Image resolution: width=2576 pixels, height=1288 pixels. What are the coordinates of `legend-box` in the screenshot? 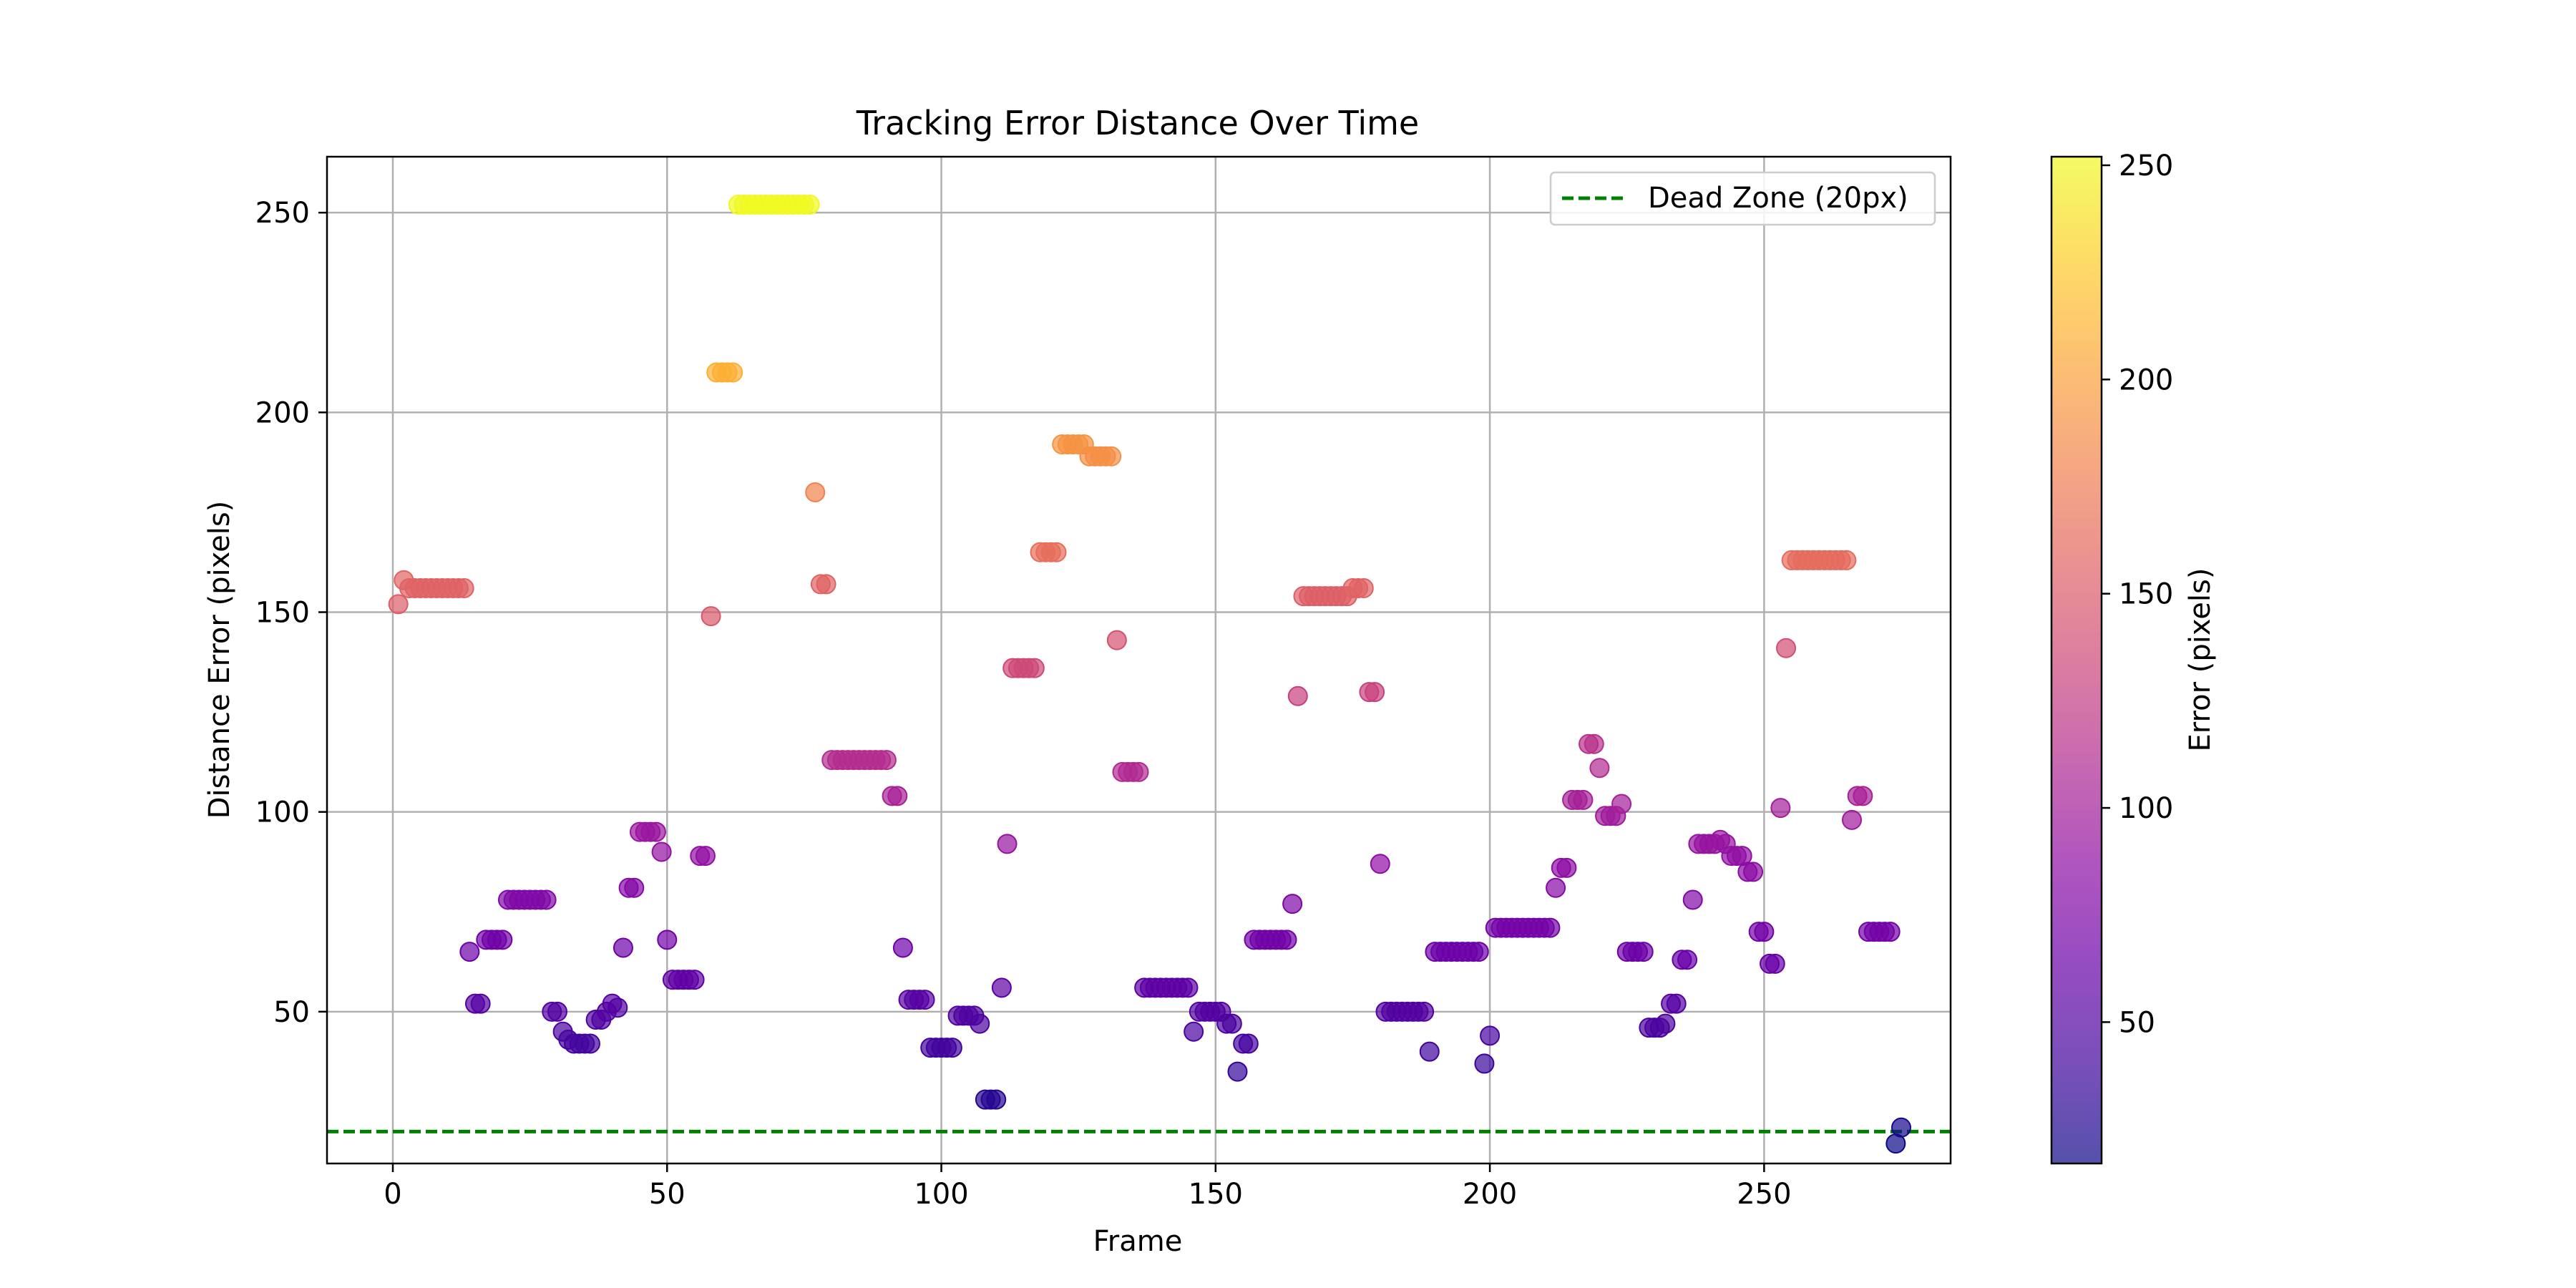 It's located at (1742, 198).